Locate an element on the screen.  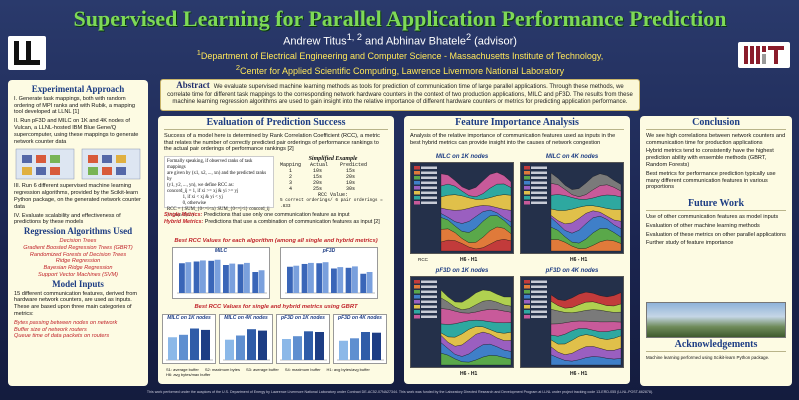
author-and: and Abhinav Bhatele is located at coordinates (413, 41).